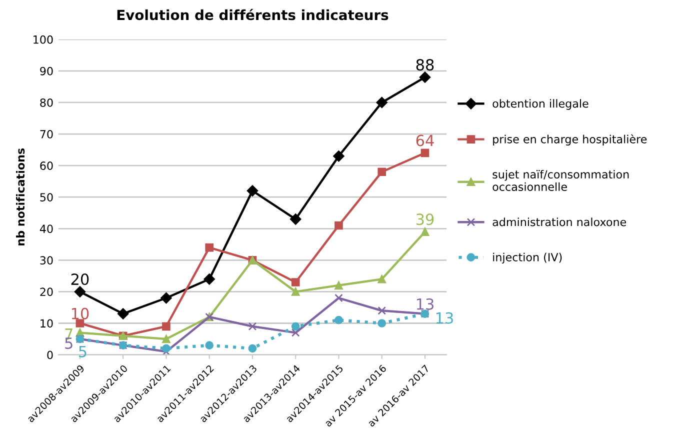 This screenshot has width=687, height=438. Describe the element at coordinates (46, 102) in the screenshot. I see `y-tick-label: 80` at that location.